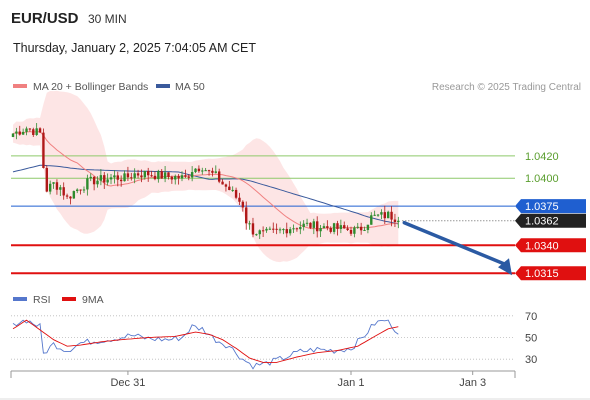 The width and height of the screenshot is (590, 400). I want to click on legend-rsi-label: RSI, so click(42, 300).